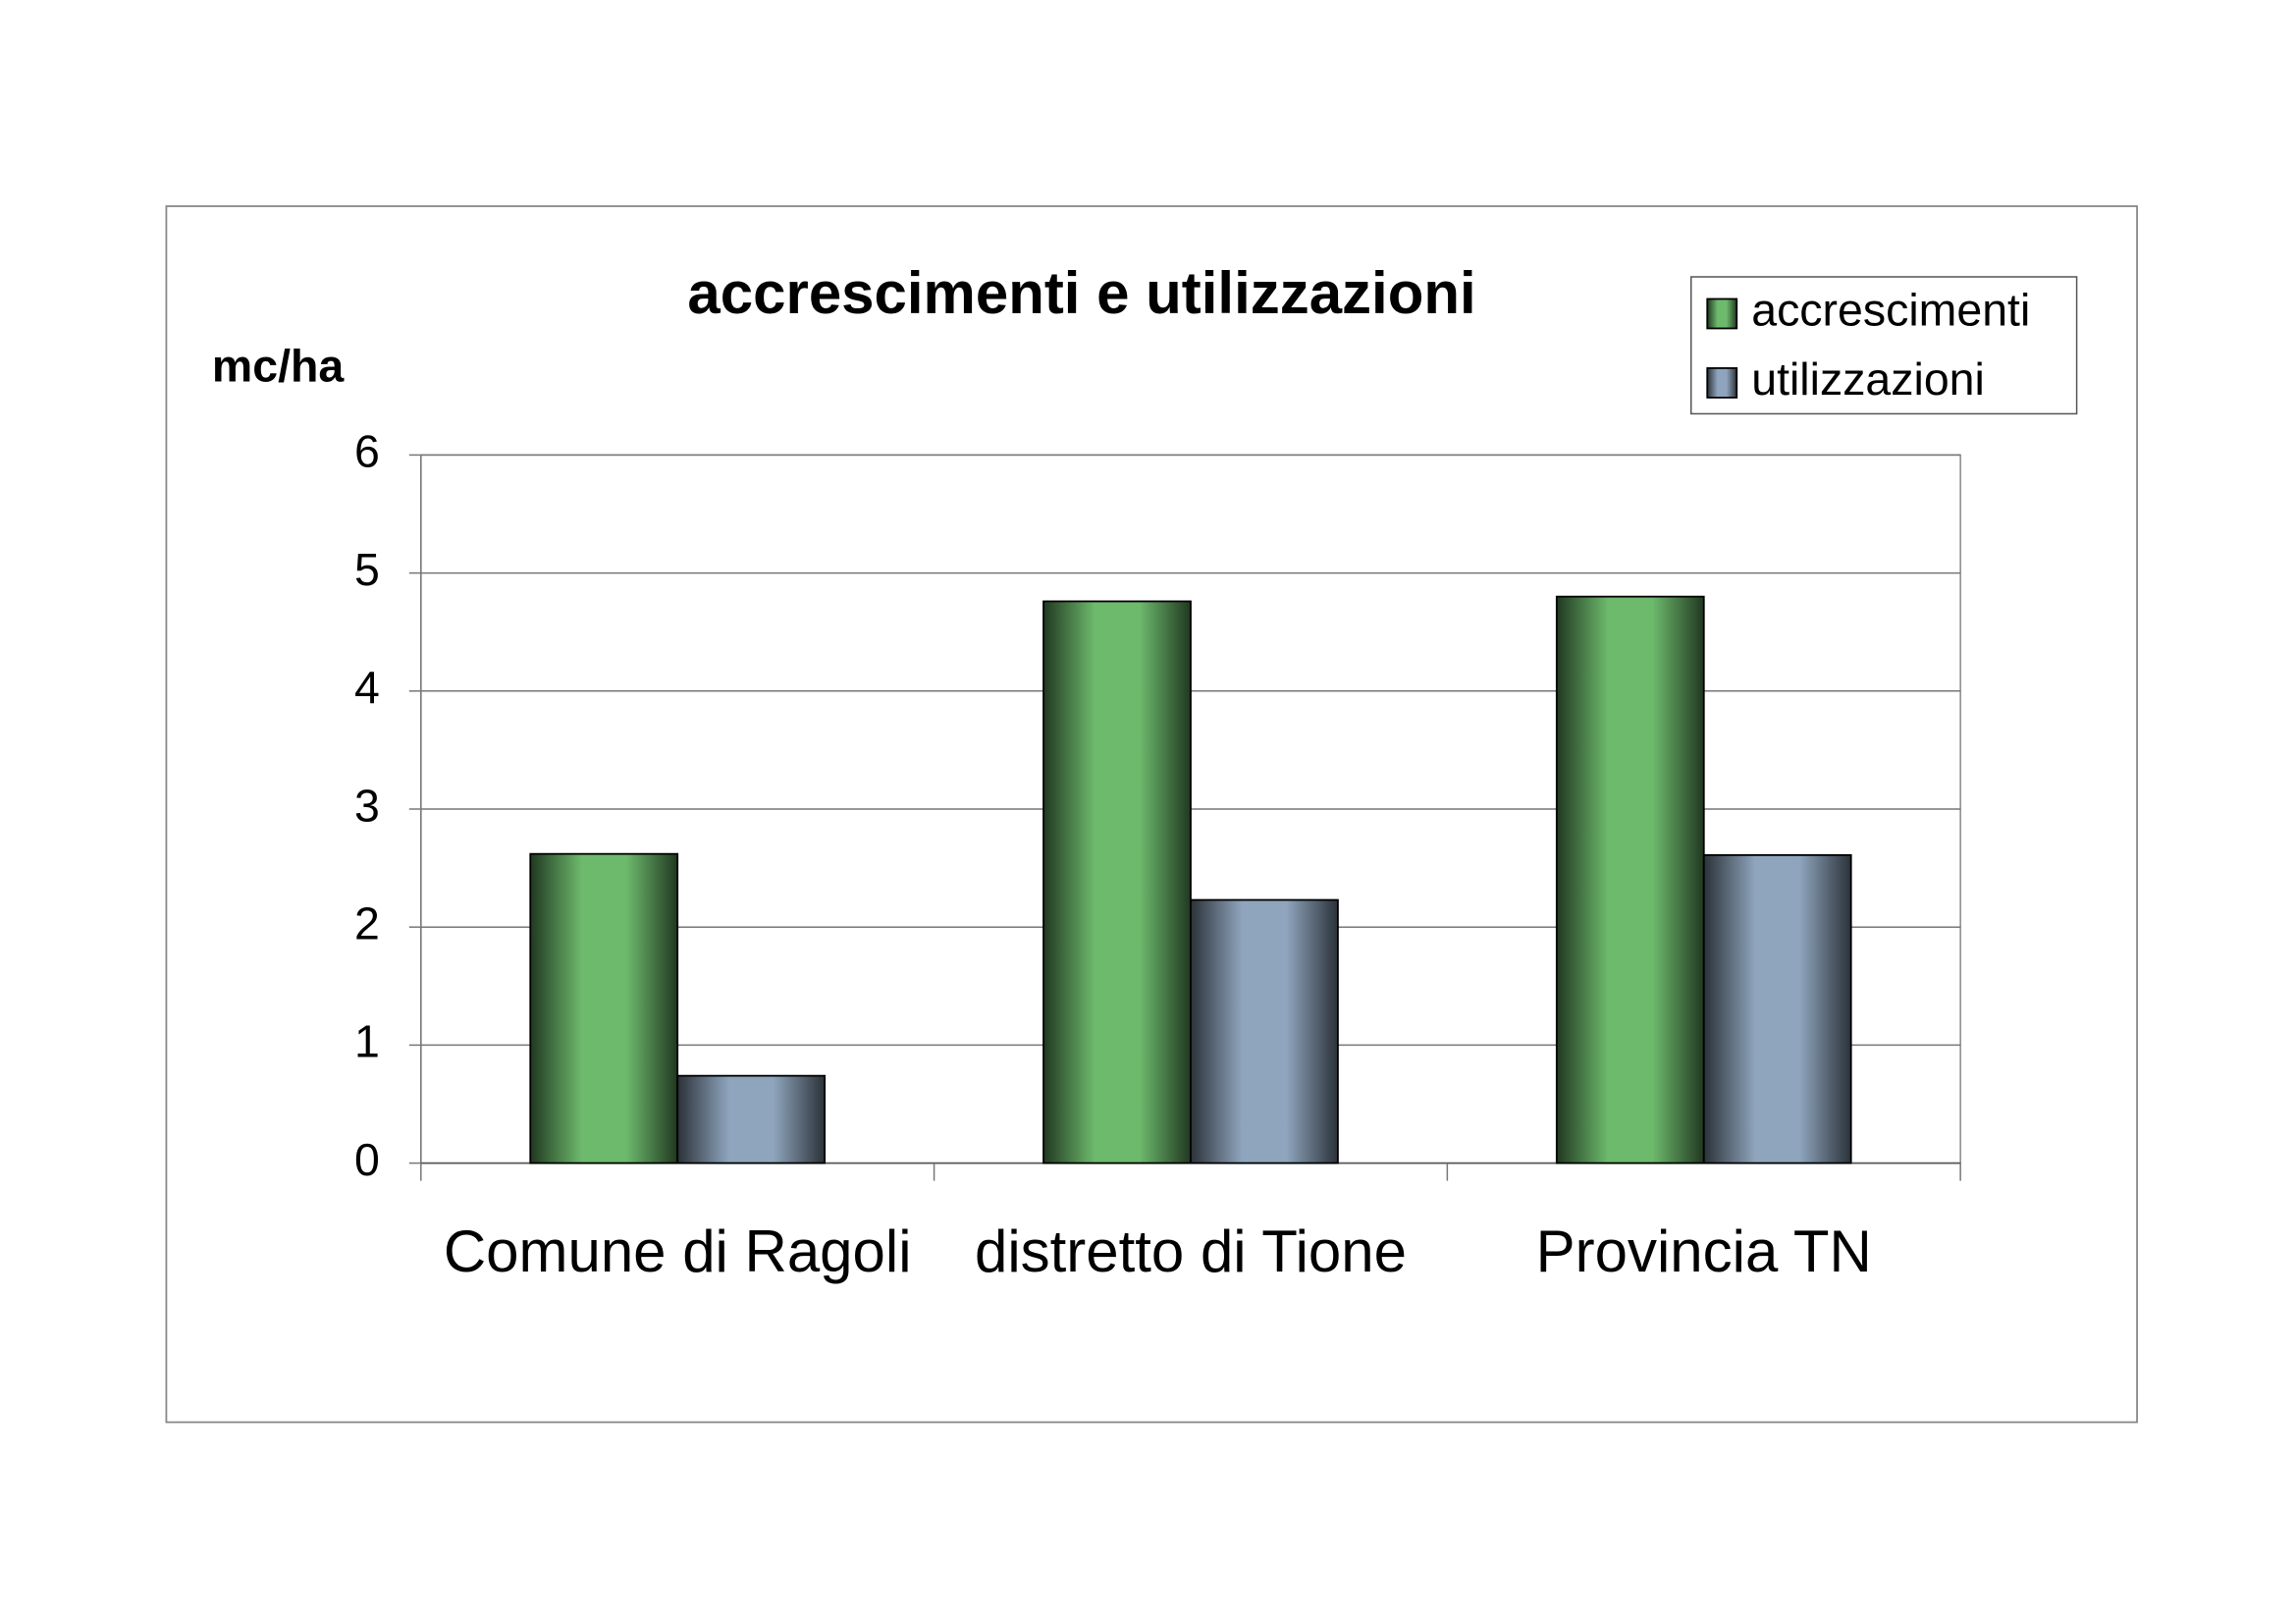 This screenshot has width=2296, height=1624. What do you see at coordinates (367, 687) in the screenshot?
I see `y-tick-label: 4` at bounding box center [367, 687].